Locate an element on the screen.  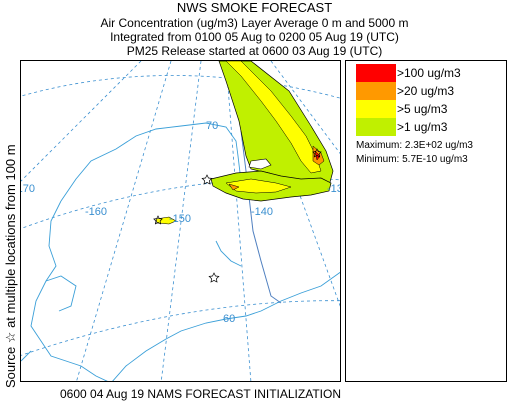
legend-swatch-gt5 is located at coordinates (376, 109).